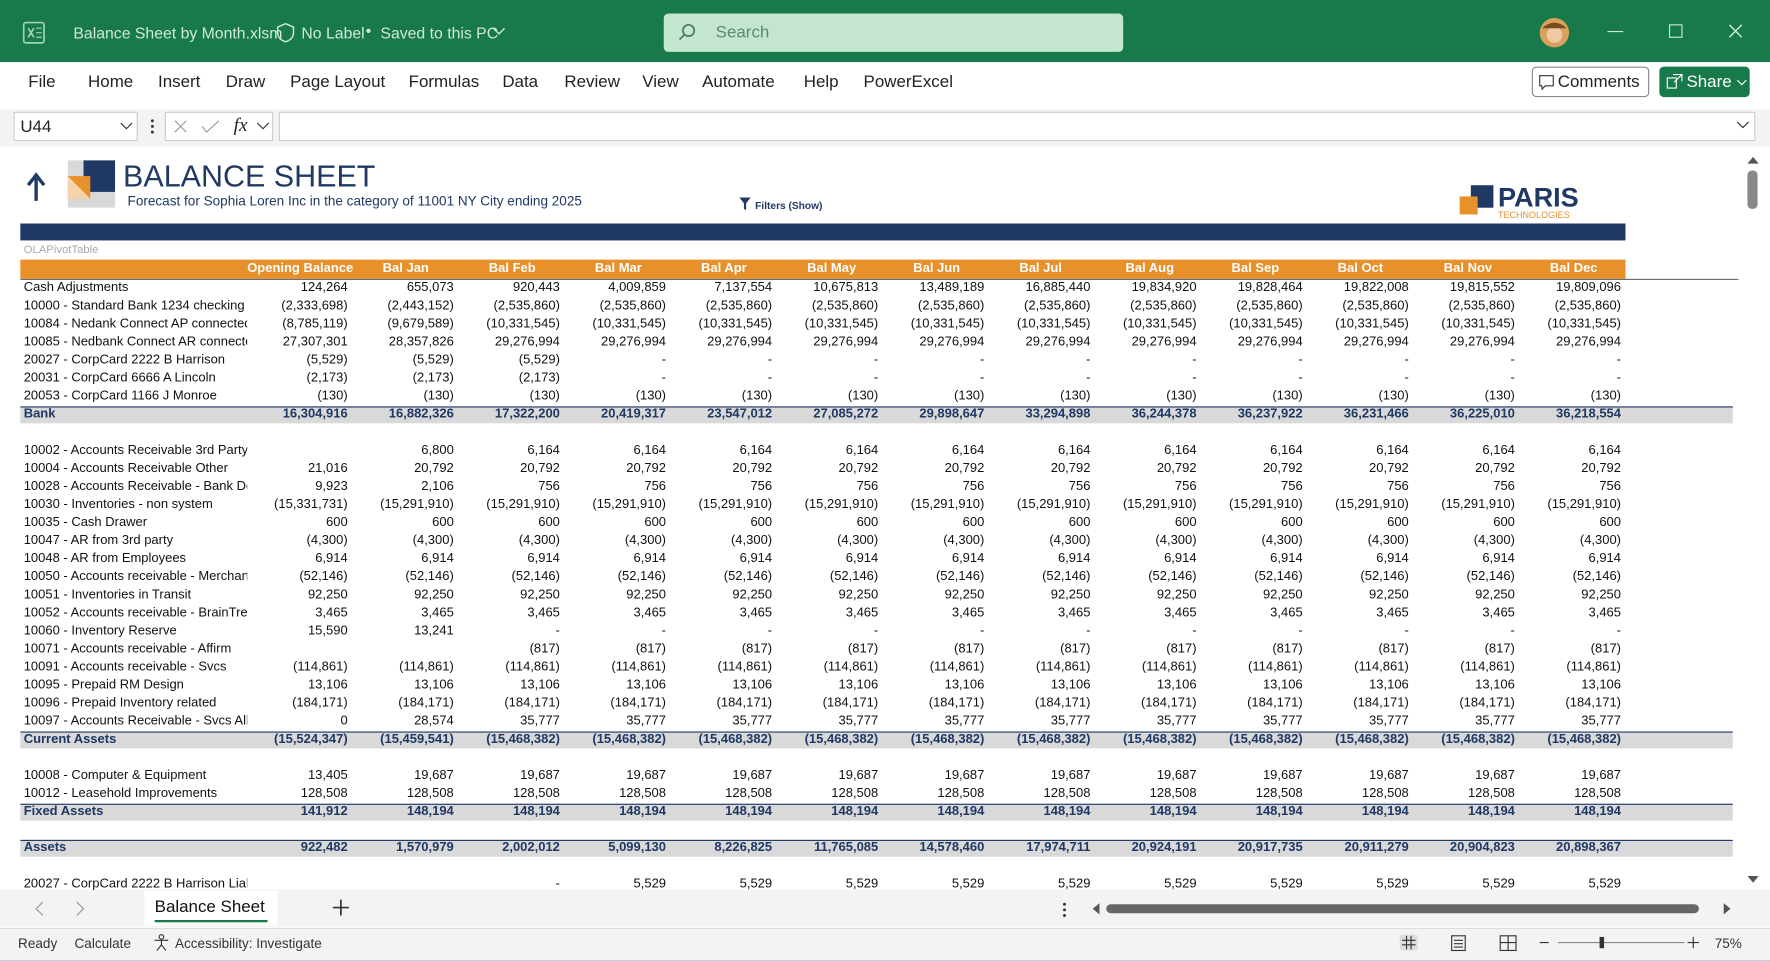 The width and height of the screenshot is (1770, 961). I want to click on menu-tab: Formulas, so click(444, 81).